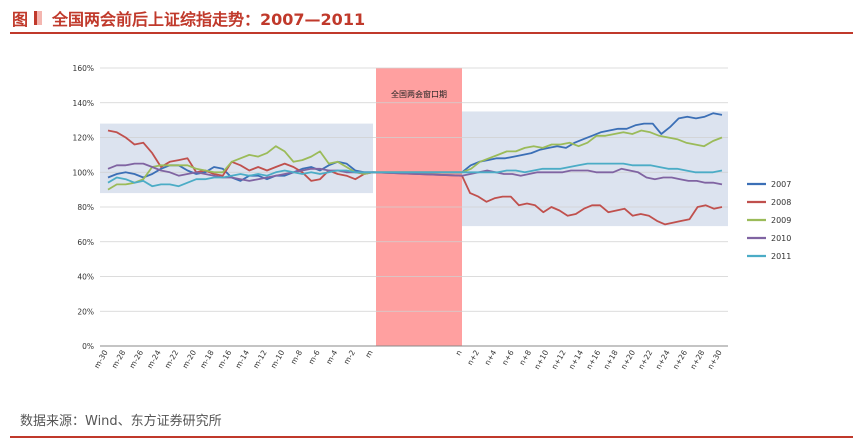  Describe the element at coordinates (260, 359) in the screenshot. I see `x-tick-label: m-12` at that location.